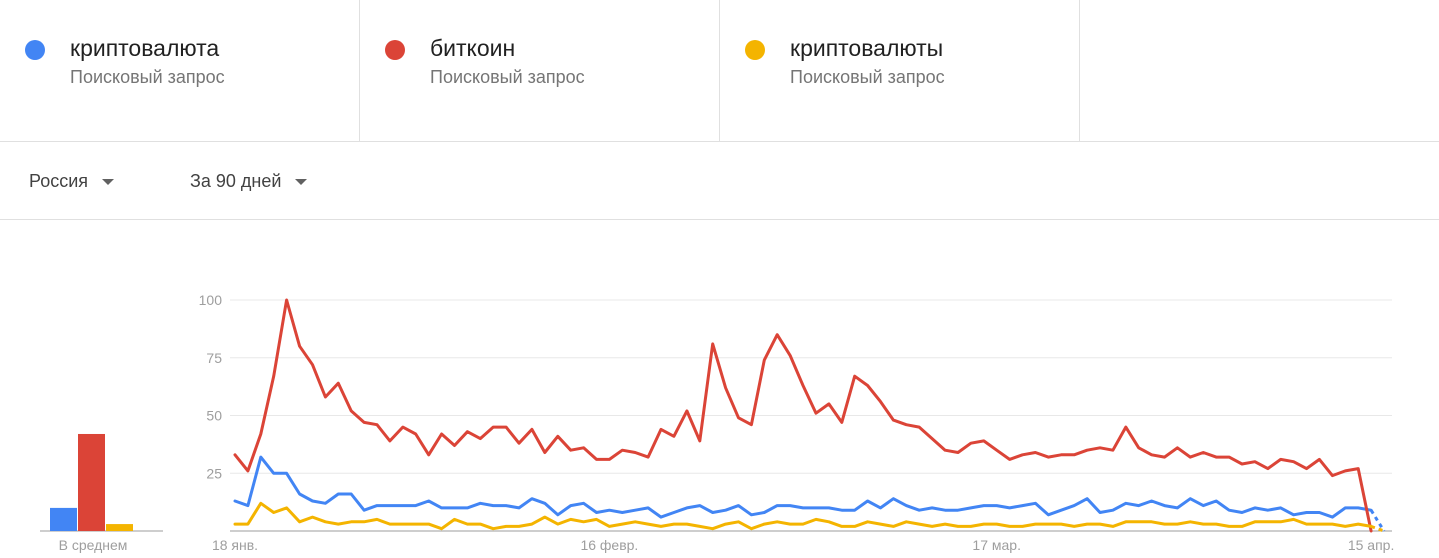 This screenshot has width=1439, height=558. Describe the element at coordinates (147, 77) in the screenshot. I see `term-type-1: Поисковый запрос` at that location.